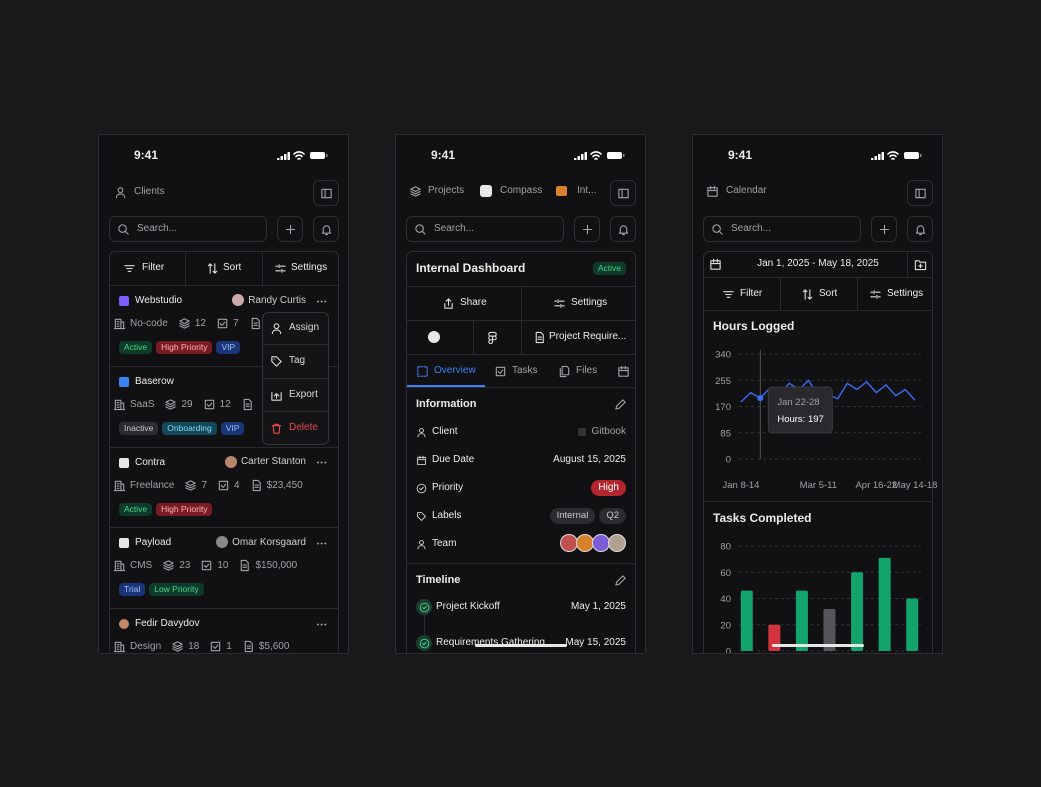 The height and width of the screenshot is (787, 1041). Describe the element at coordinates (184, 323) in the screenshot. I see `layers-glyph` at that location.